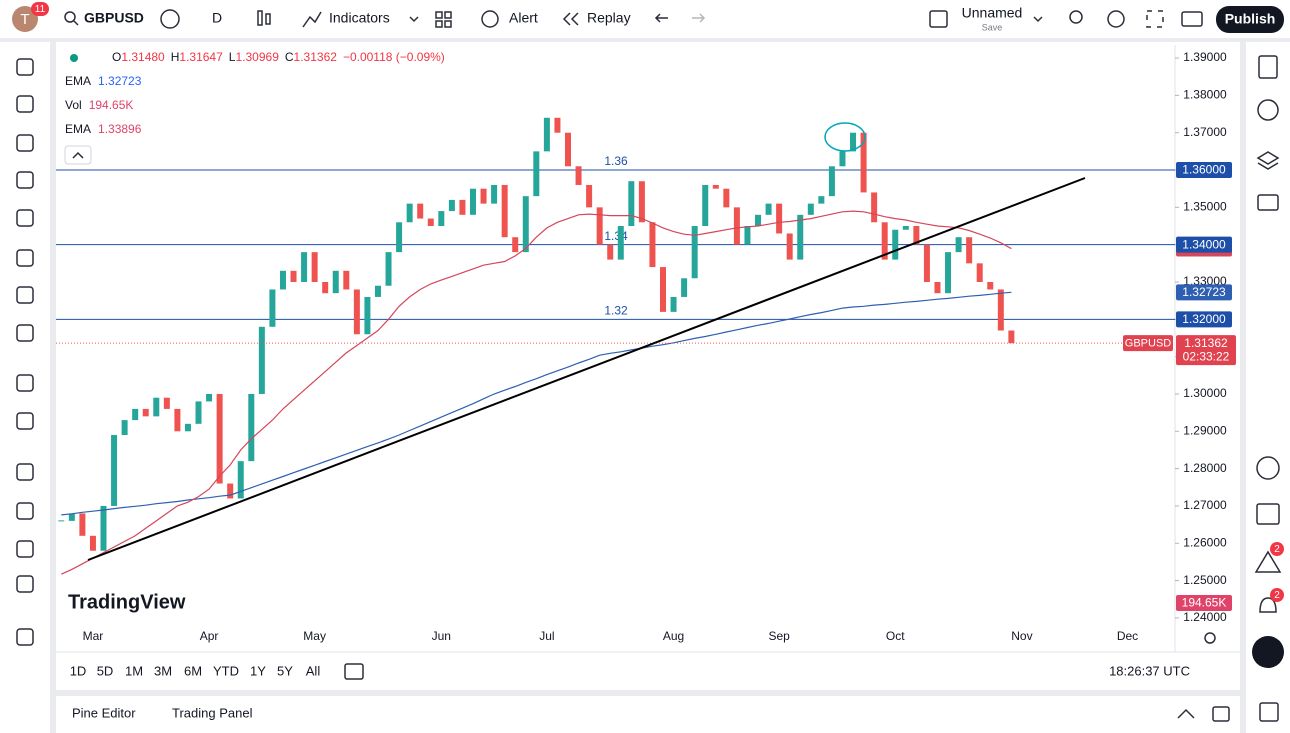  What do you see at coordinates (70, 17) in the screenshot?
I see `search-icon` at bounding box center [70, 17].